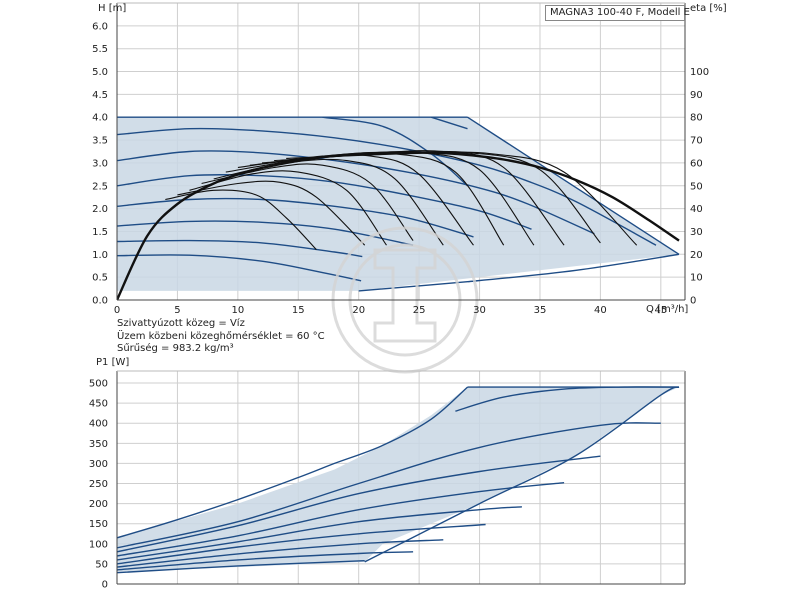  I want to click on y-tick-label: 2.5, so click(100, 186).